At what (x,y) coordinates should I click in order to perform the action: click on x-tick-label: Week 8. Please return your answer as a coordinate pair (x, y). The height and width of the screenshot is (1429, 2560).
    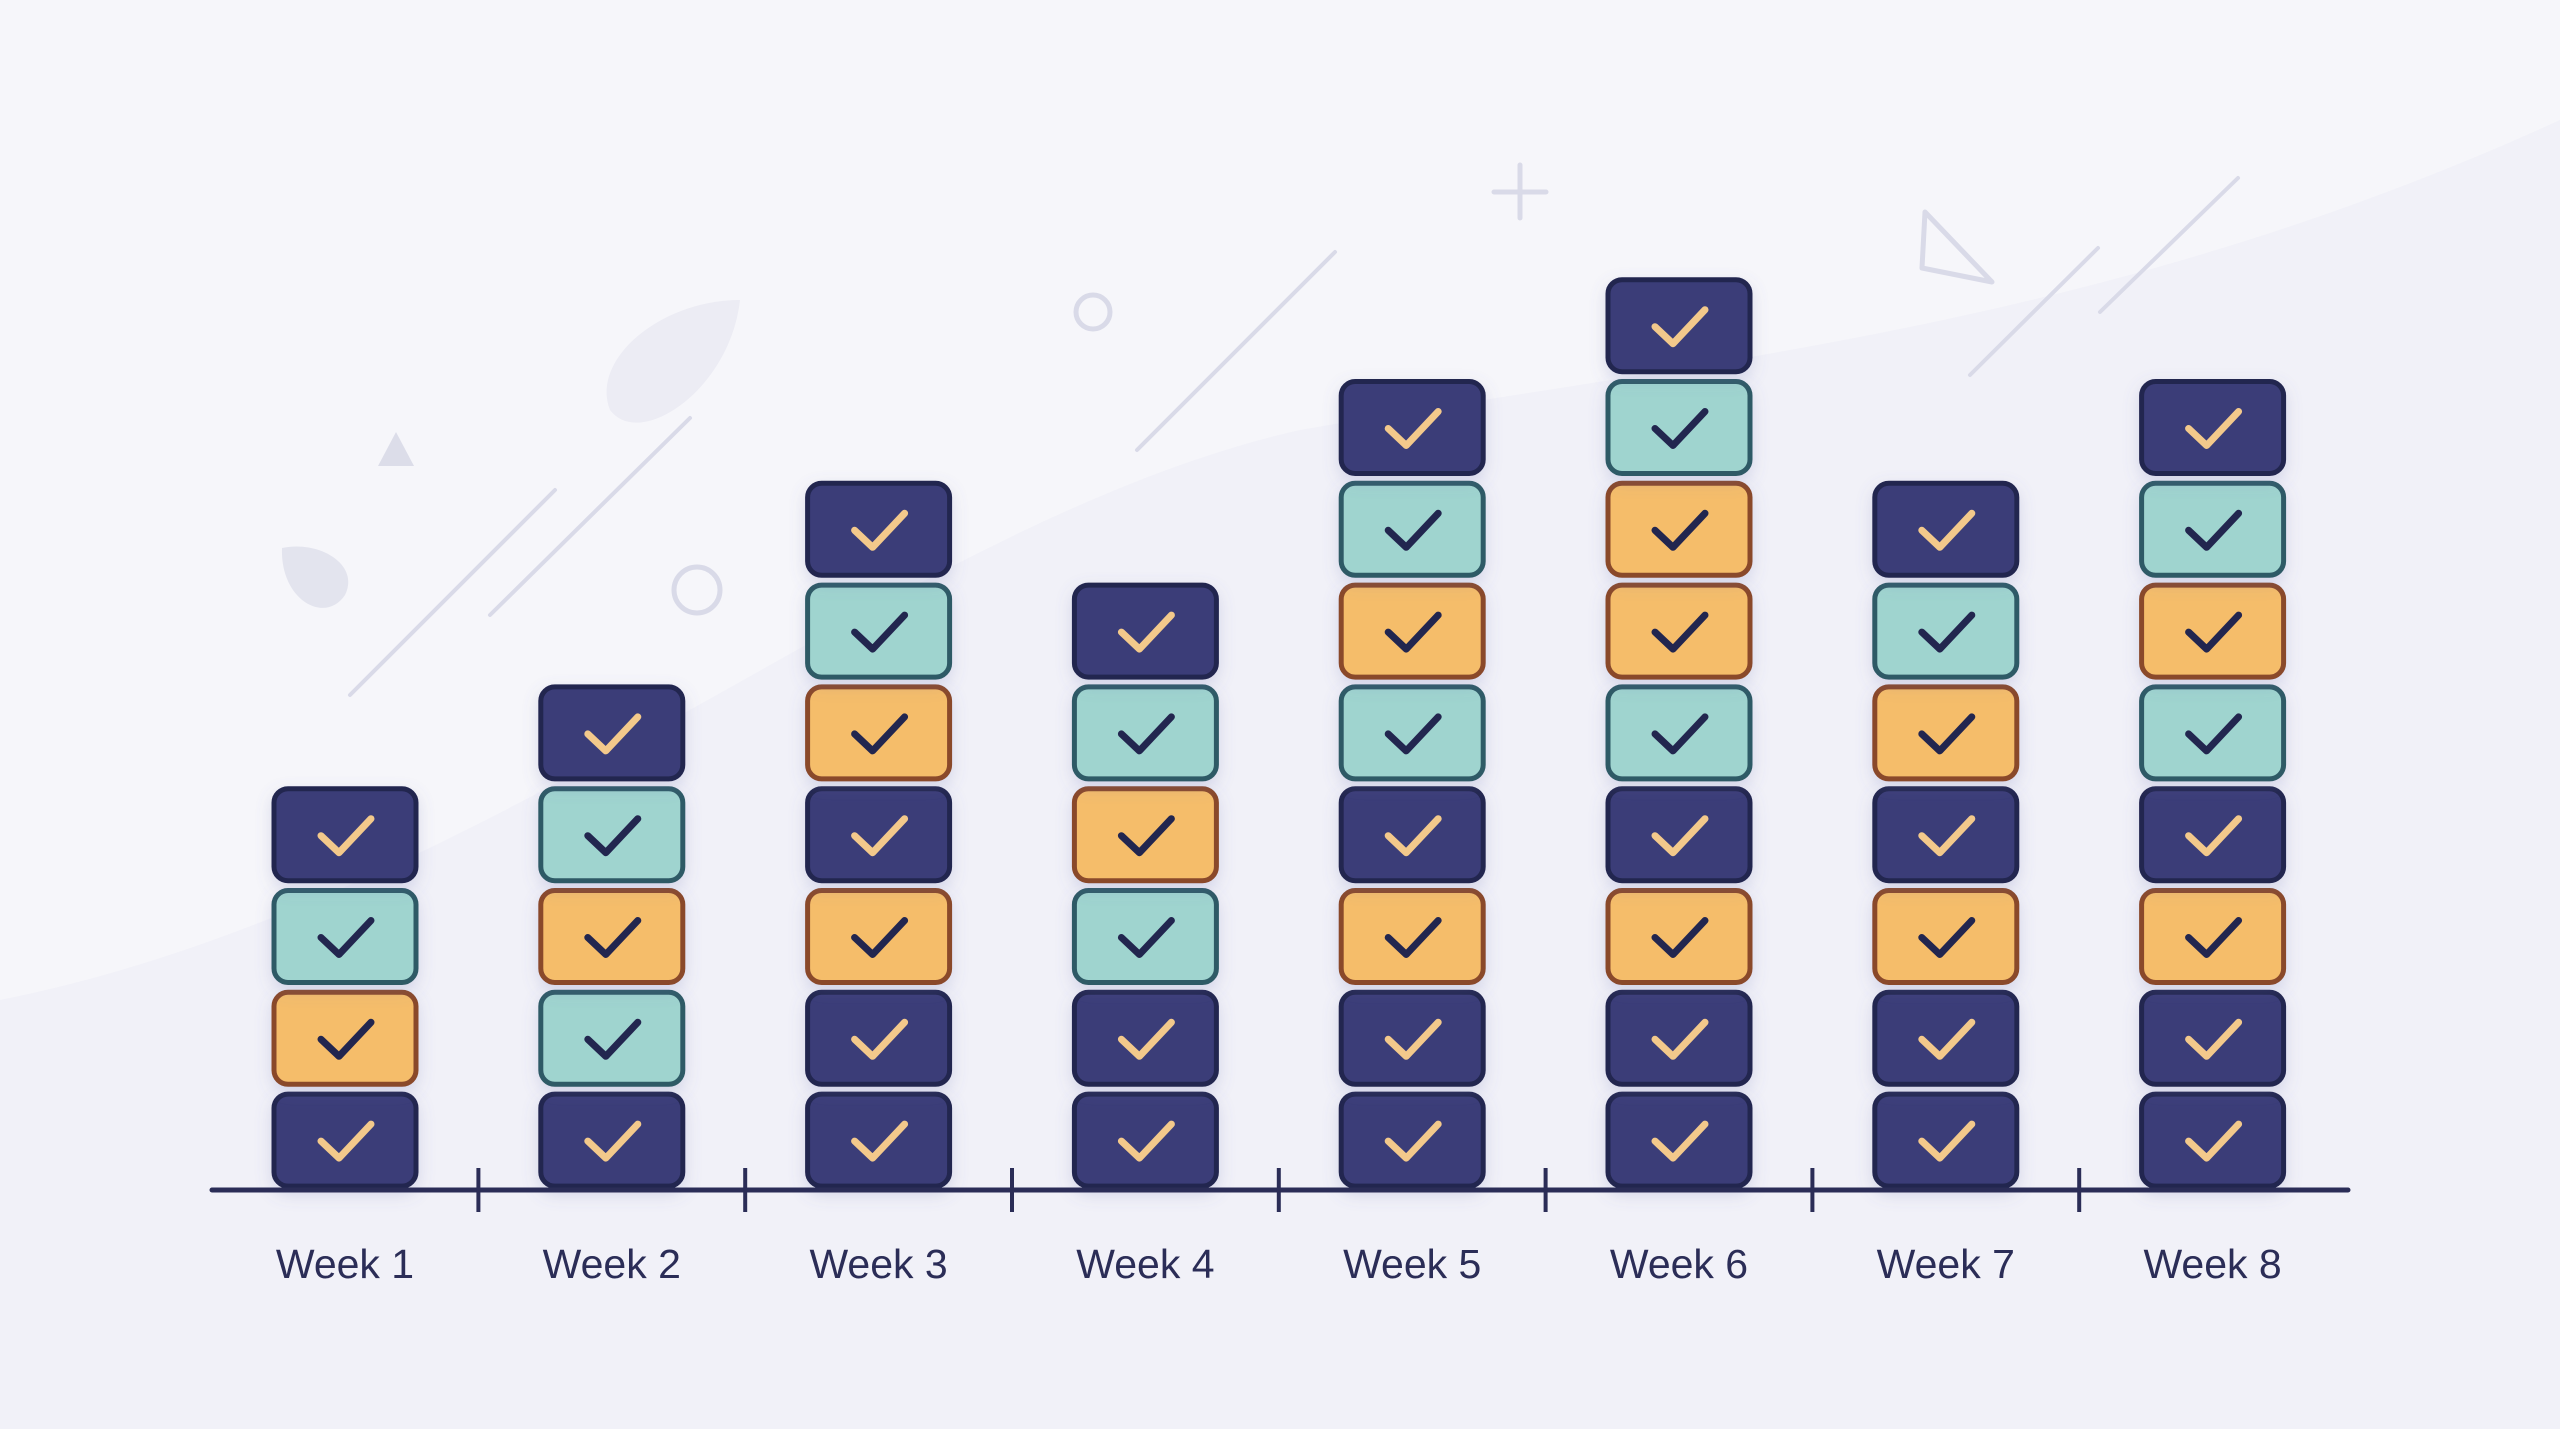
    Looking at the image, I should click on (2212, 1264).